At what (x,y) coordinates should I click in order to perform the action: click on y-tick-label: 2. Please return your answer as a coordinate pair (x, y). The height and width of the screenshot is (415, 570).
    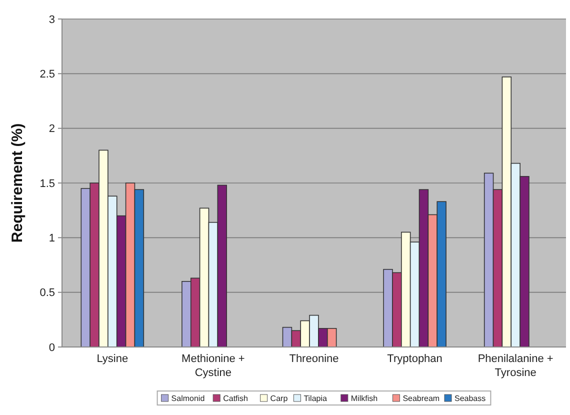
    Looking at the image, I should click on (51, 129).